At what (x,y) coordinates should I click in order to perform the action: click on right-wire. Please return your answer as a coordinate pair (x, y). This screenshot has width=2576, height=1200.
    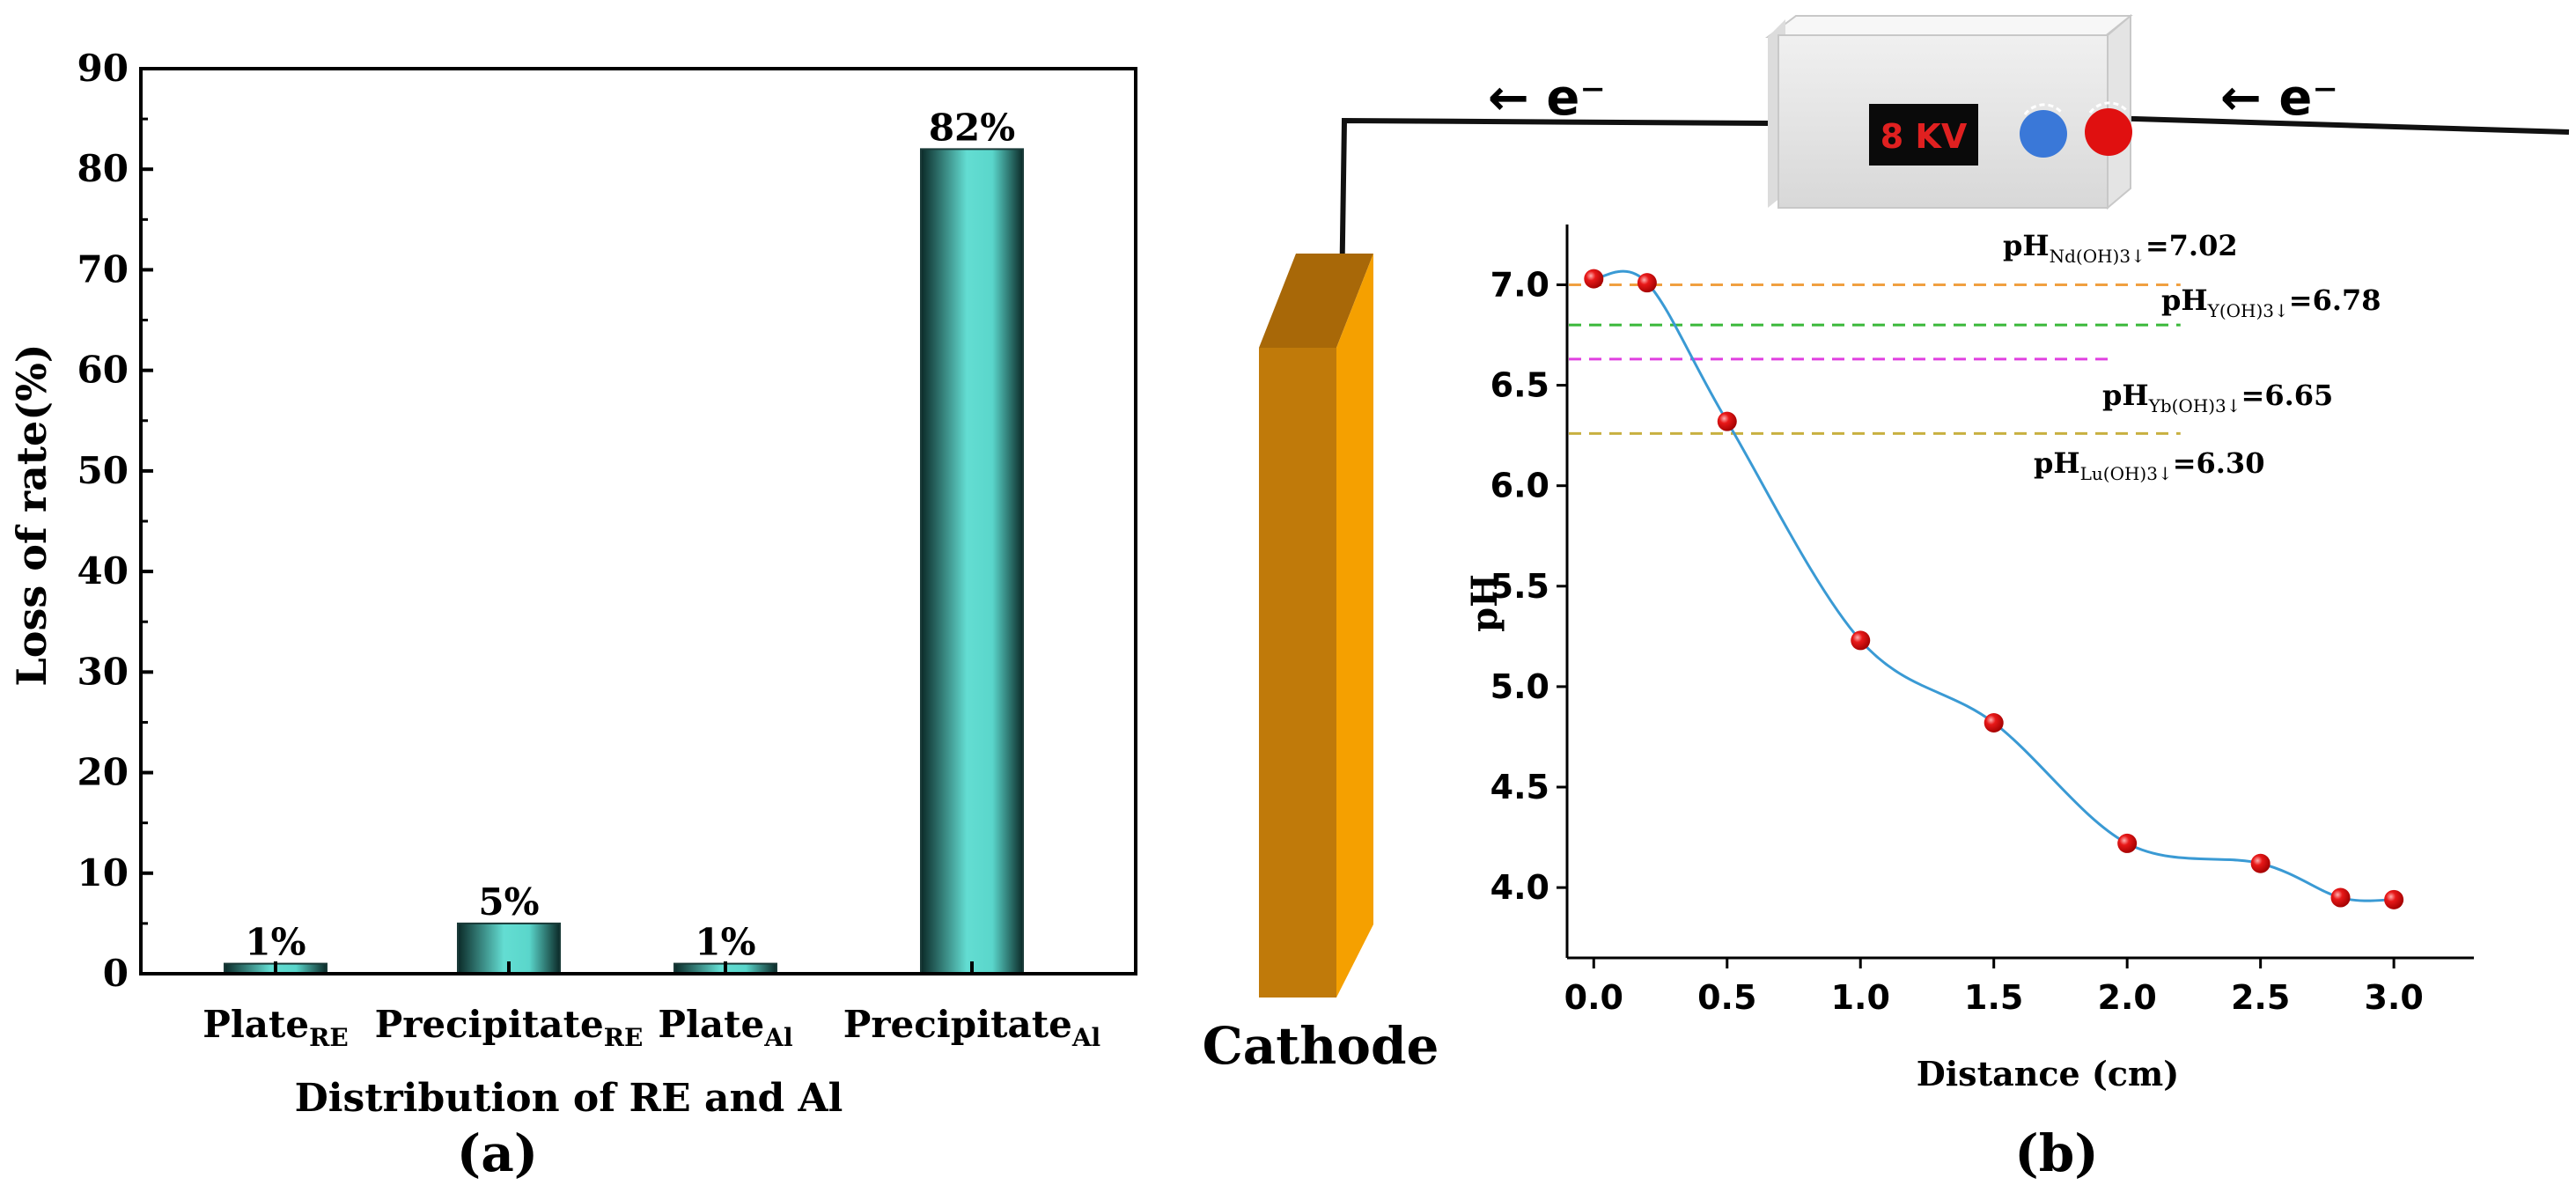
    Looking at the image, I should click on (2338, 125).